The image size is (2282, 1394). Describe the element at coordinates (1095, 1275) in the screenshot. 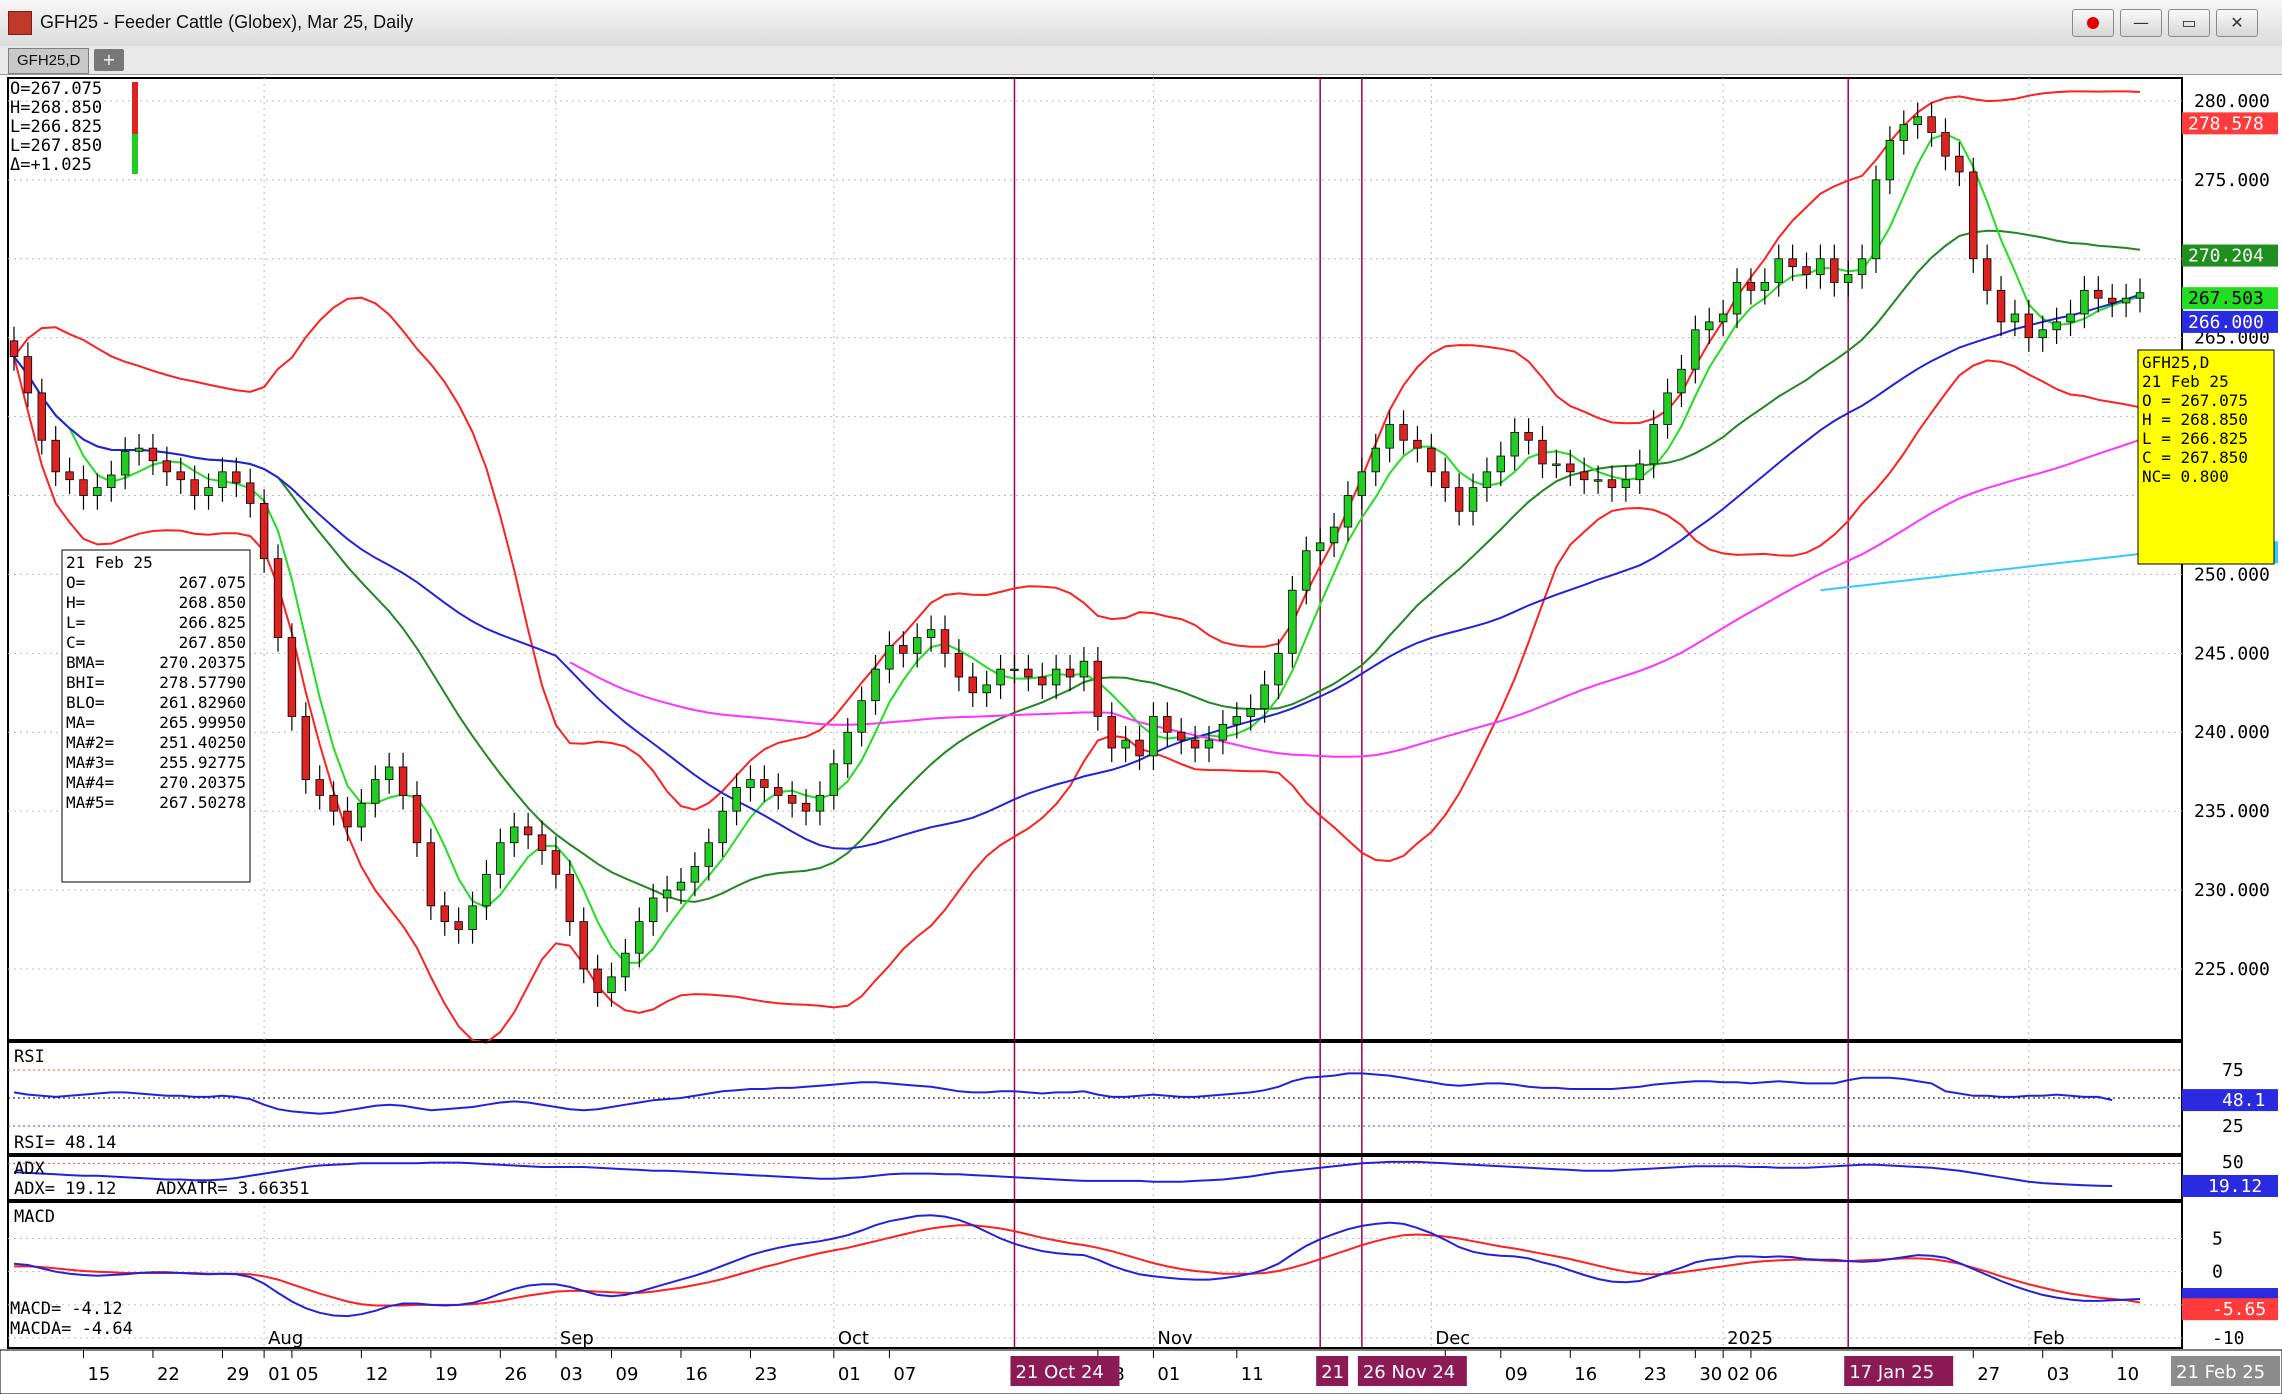

I see `macd-pane-frame` at that location.